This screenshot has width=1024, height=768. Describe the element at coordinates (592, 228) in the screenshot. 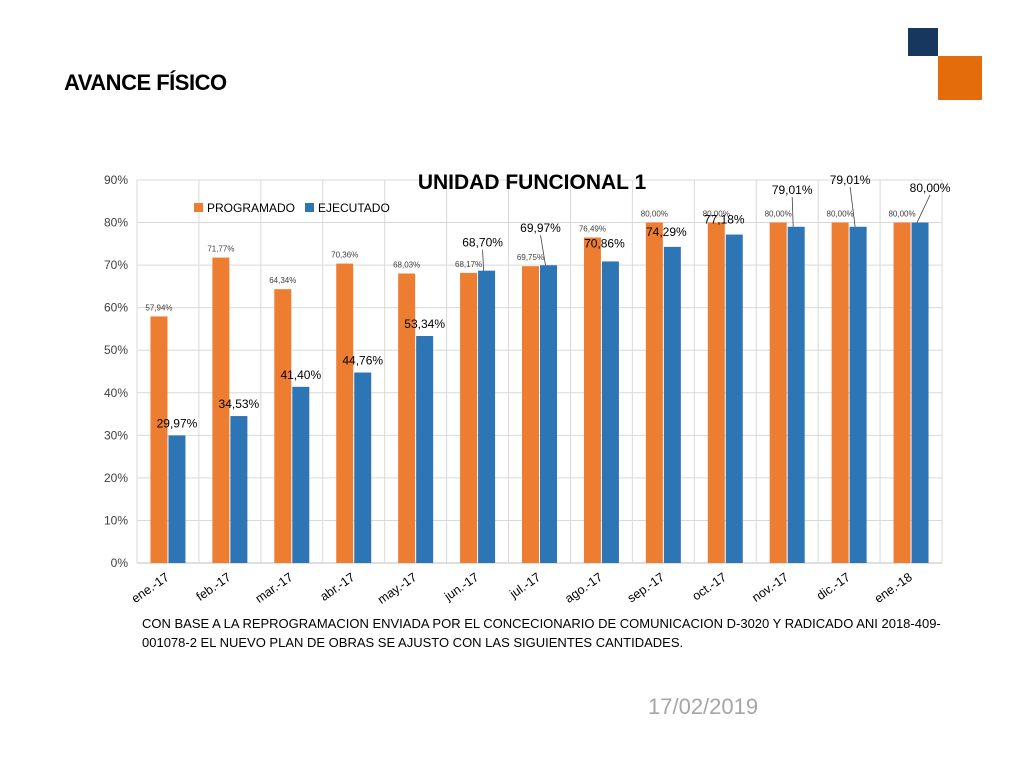

I see `data-label-programado: 76,49%` at that location.